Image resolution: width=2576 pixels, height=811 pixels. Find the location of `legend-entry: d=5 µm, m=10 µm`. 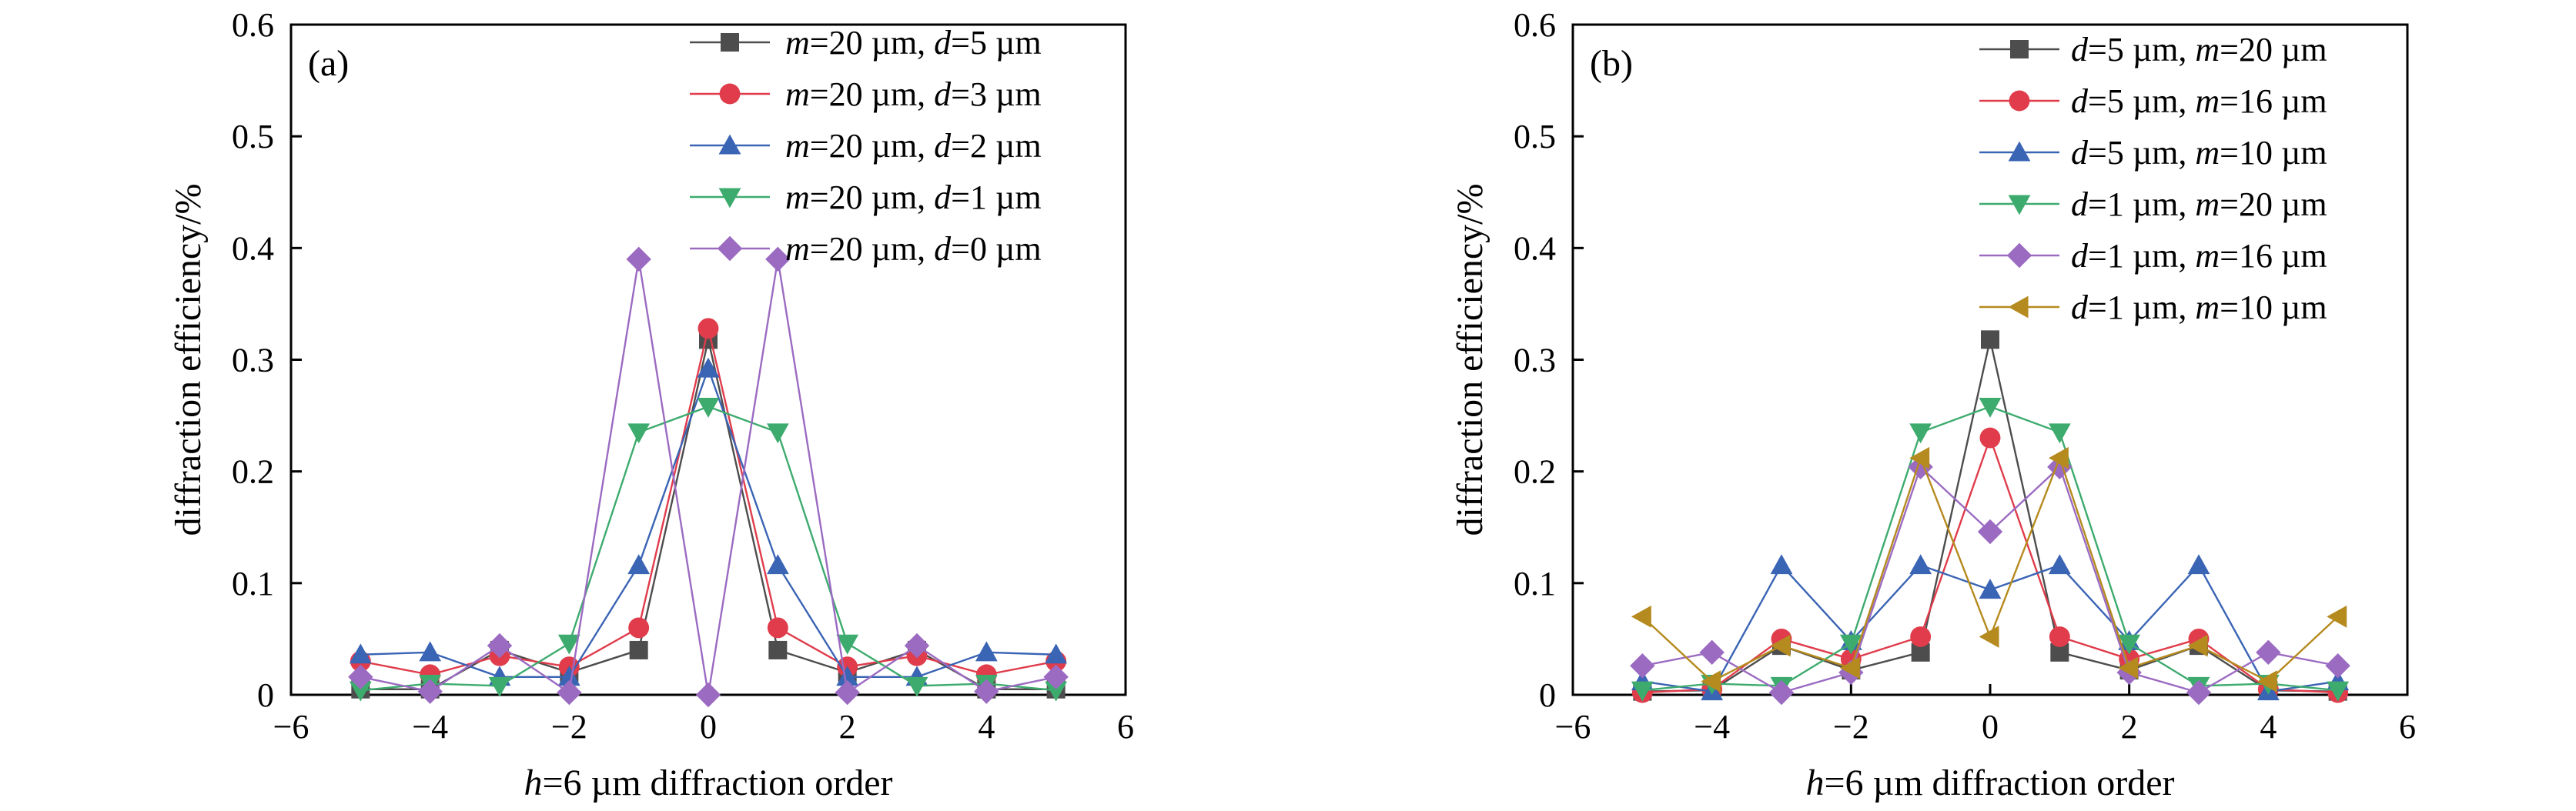

legend-entry: d=5 µm, m=10 µm is located at coordinates (2153, 153).